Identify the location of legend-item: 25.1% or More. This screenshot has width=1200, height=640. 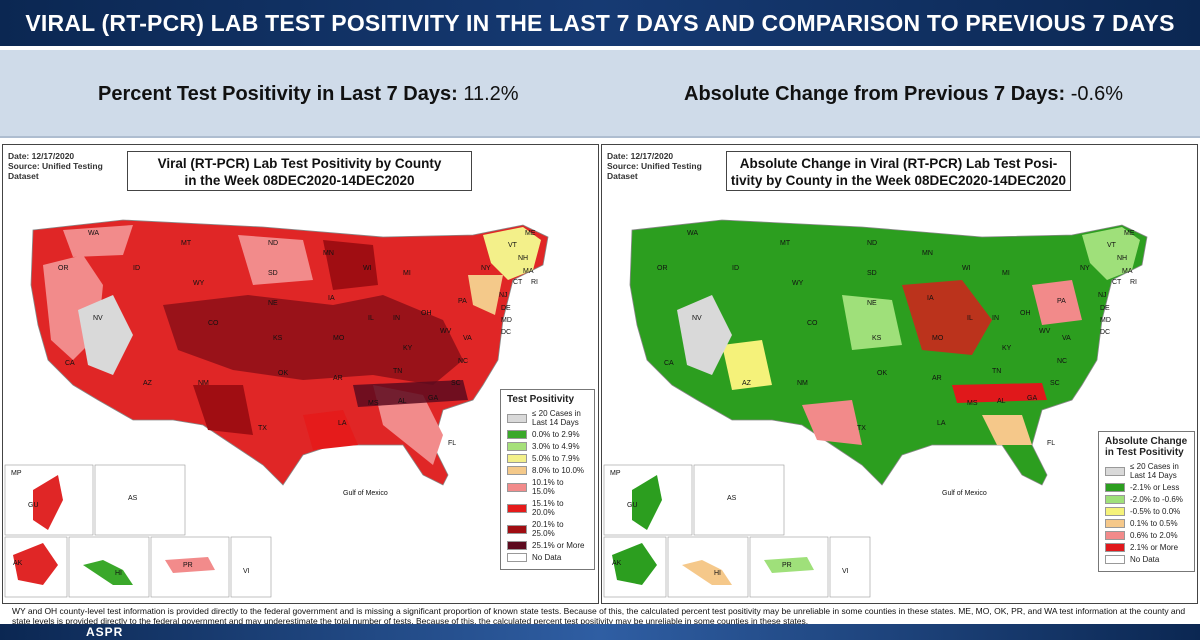
(547, 545).